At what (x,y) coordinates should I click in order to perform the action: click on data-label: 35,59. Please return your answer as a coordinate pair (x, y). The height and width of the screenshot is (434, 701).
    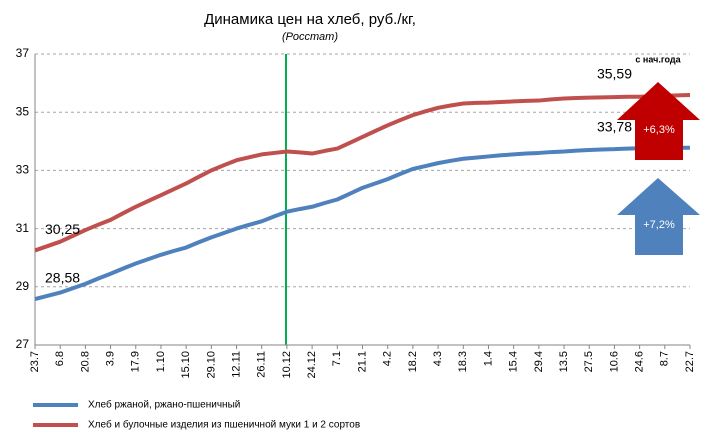
    Looking at the image, I should click on (614, 74).